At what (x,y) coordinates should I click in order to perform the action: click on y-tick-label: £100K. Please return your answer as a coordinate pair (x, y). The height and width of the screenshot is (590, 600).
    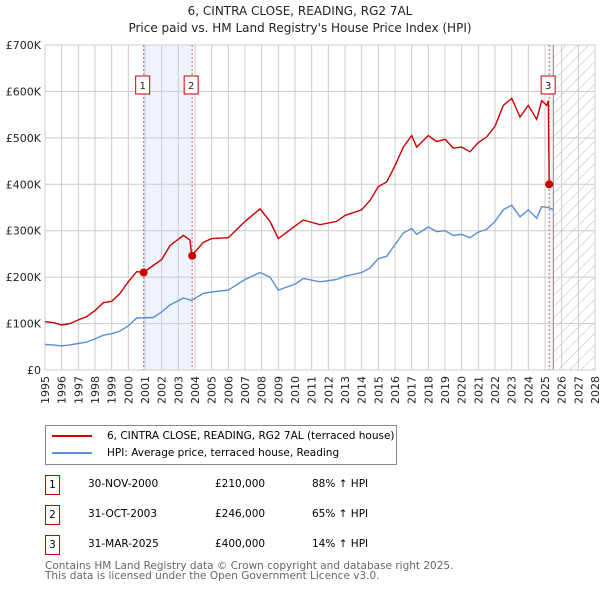
    Looking at the image, I should click on (24, 324).